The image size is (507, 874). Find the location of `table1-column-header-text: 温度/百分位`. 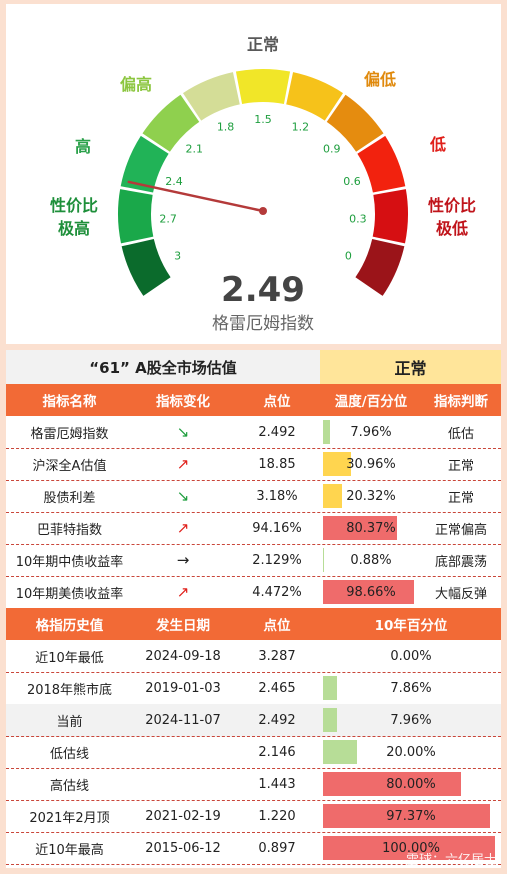

table1-column-header-text: 温度/百分位 is located at coordinates (371, 402).